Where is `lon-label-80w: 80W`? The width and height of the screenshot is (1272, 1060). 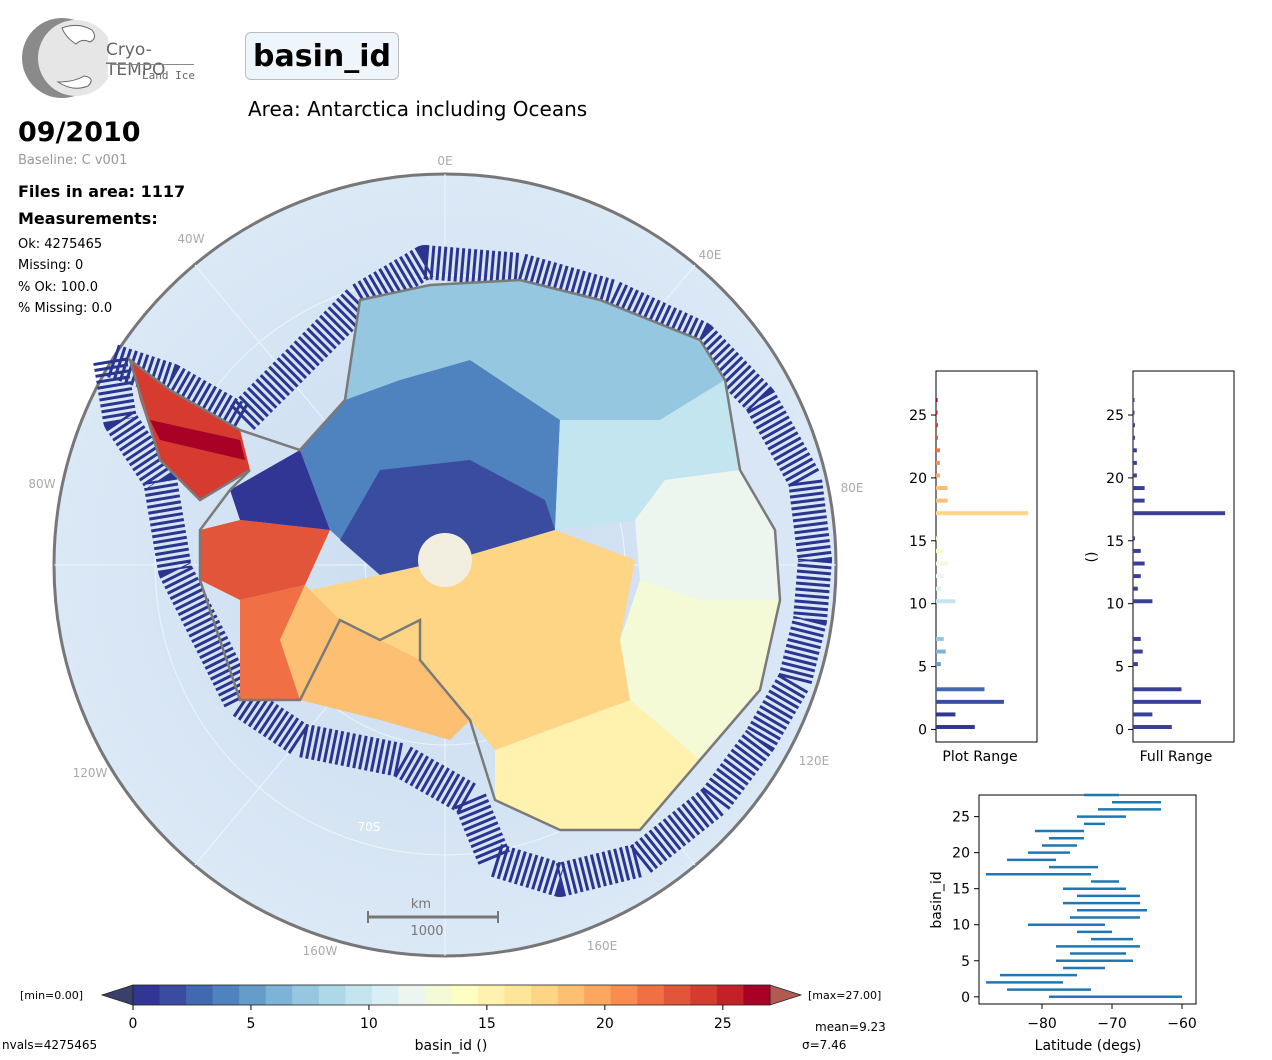
lon-label-80w: 80W is located at coordinates (41, 484).